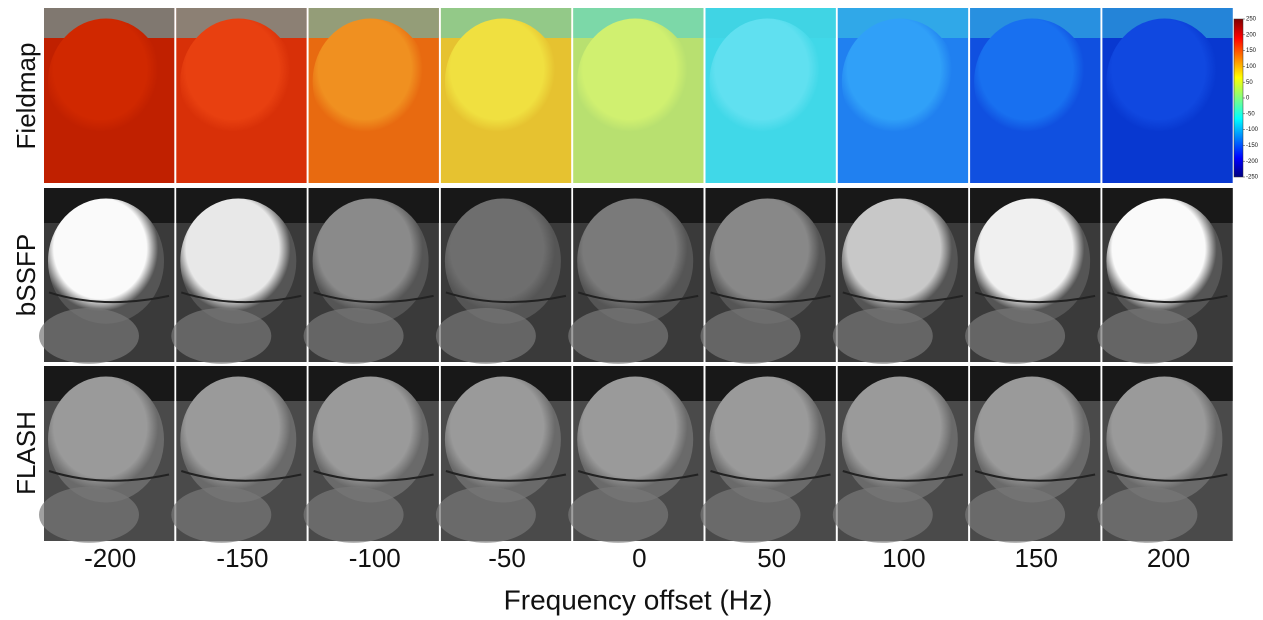  I want to click on row-label: bSSFP, so click(26, 275).